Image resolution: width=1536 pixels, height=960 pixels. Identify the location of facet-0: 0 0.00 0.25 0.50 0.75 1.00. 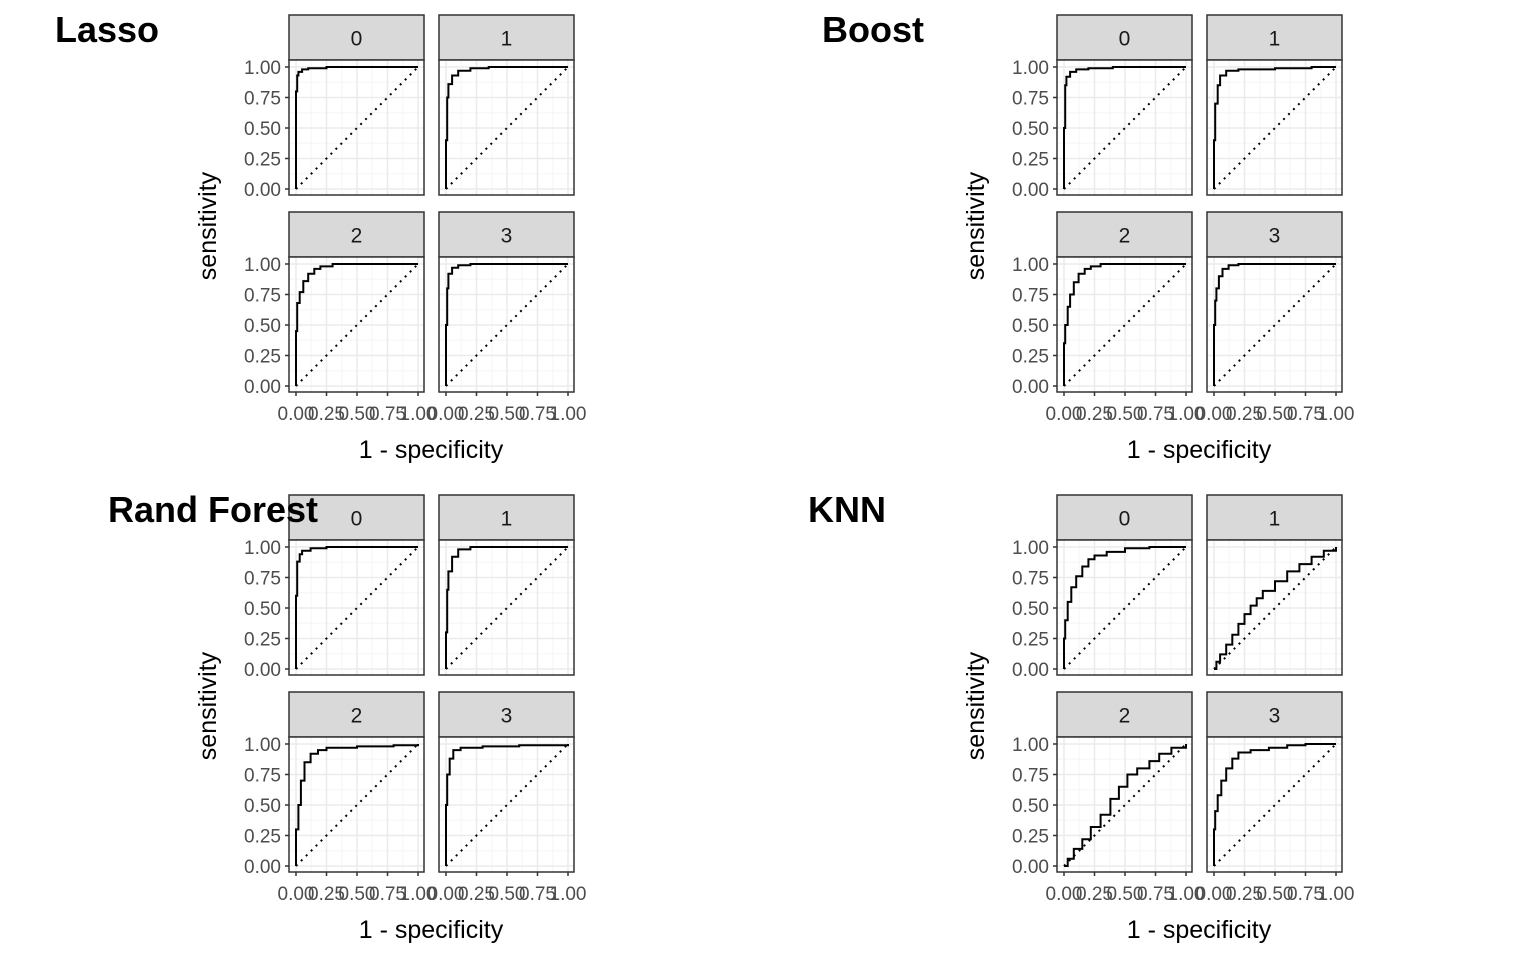
(334, 587).